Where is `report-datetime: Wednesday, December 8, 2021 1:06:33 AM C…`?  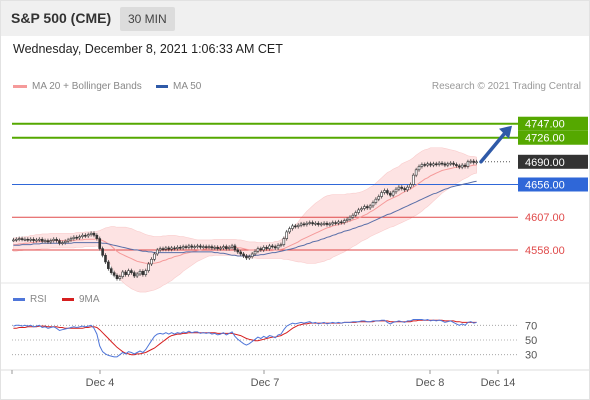
report-datetime: Wednesday, December 8, 2021 1:06:33 AM C… is located at coordinates (148, 49).